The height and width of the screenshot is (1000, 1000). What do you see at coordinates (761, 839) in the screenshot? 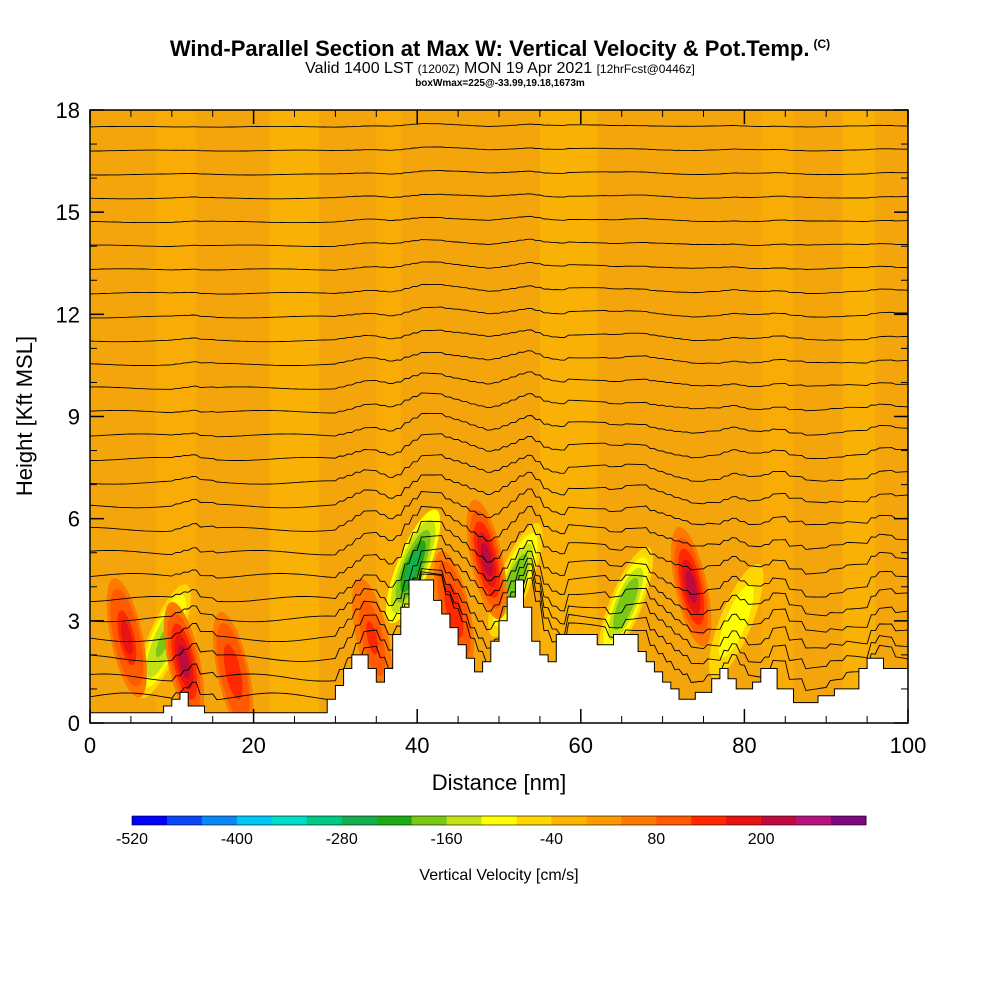
I see `colorbar-tick-label-6: 200` at bounding box center [761, 839].